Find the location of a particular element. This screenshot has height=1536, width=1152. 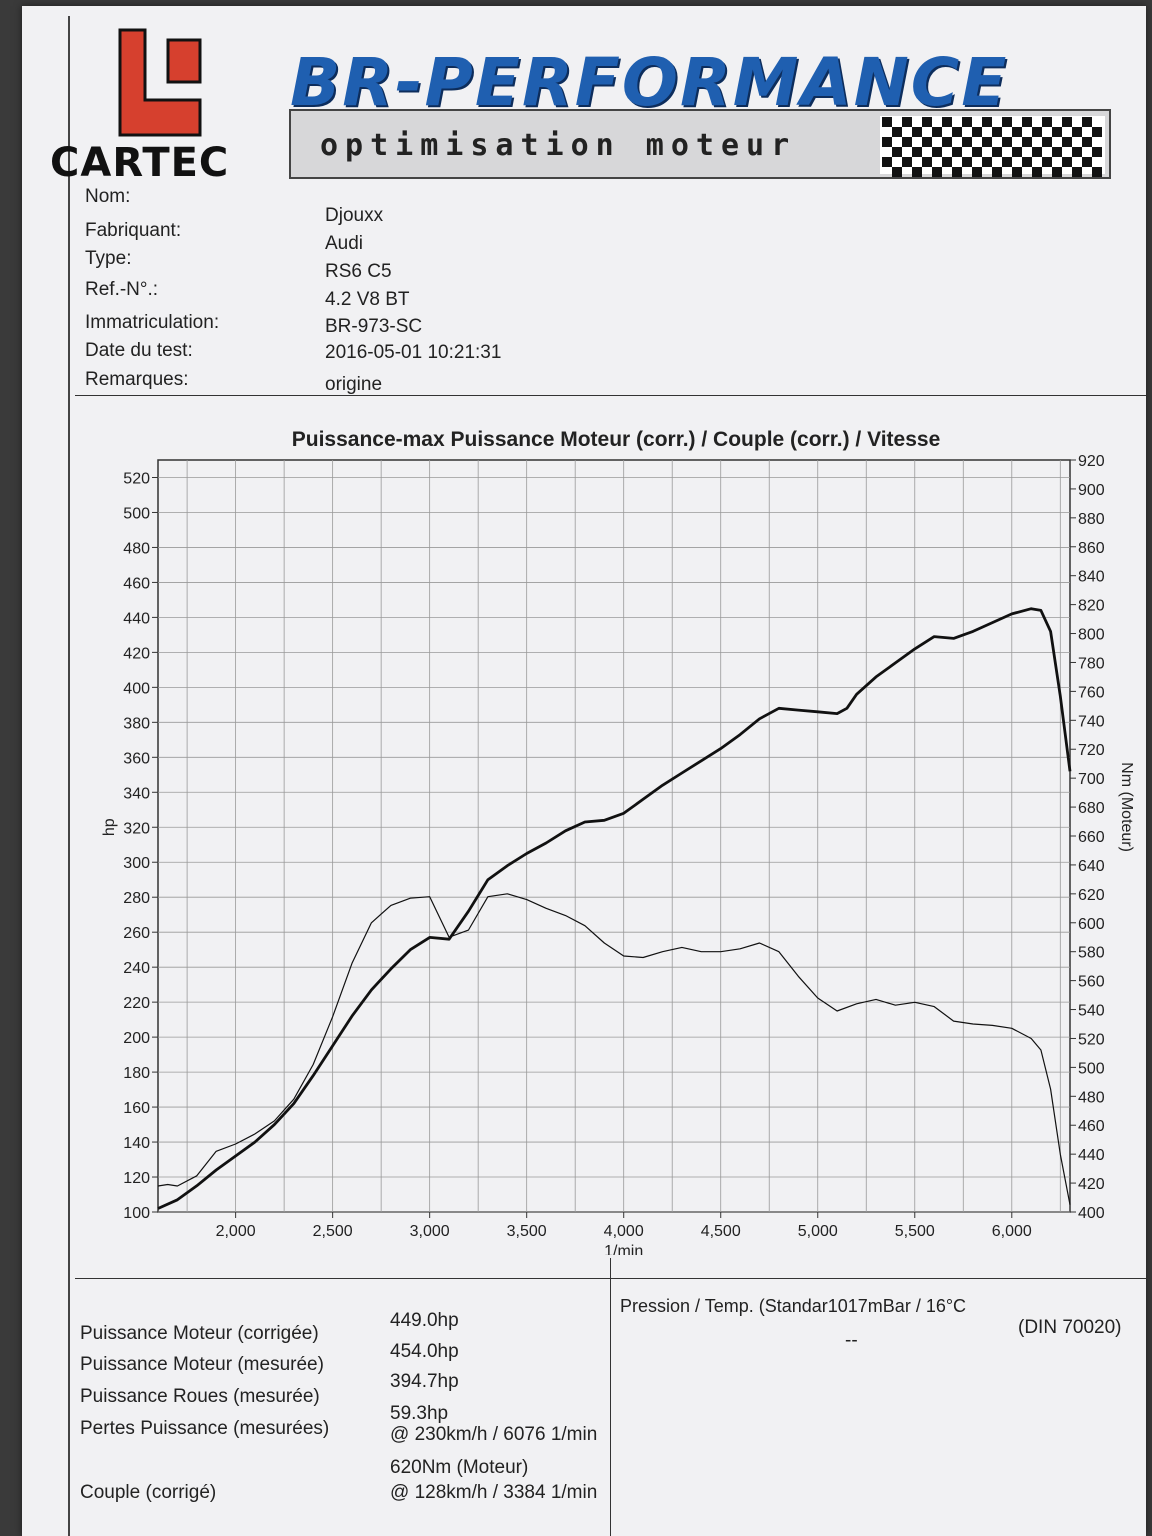

brand-banner is located at coordinates (700, 144).